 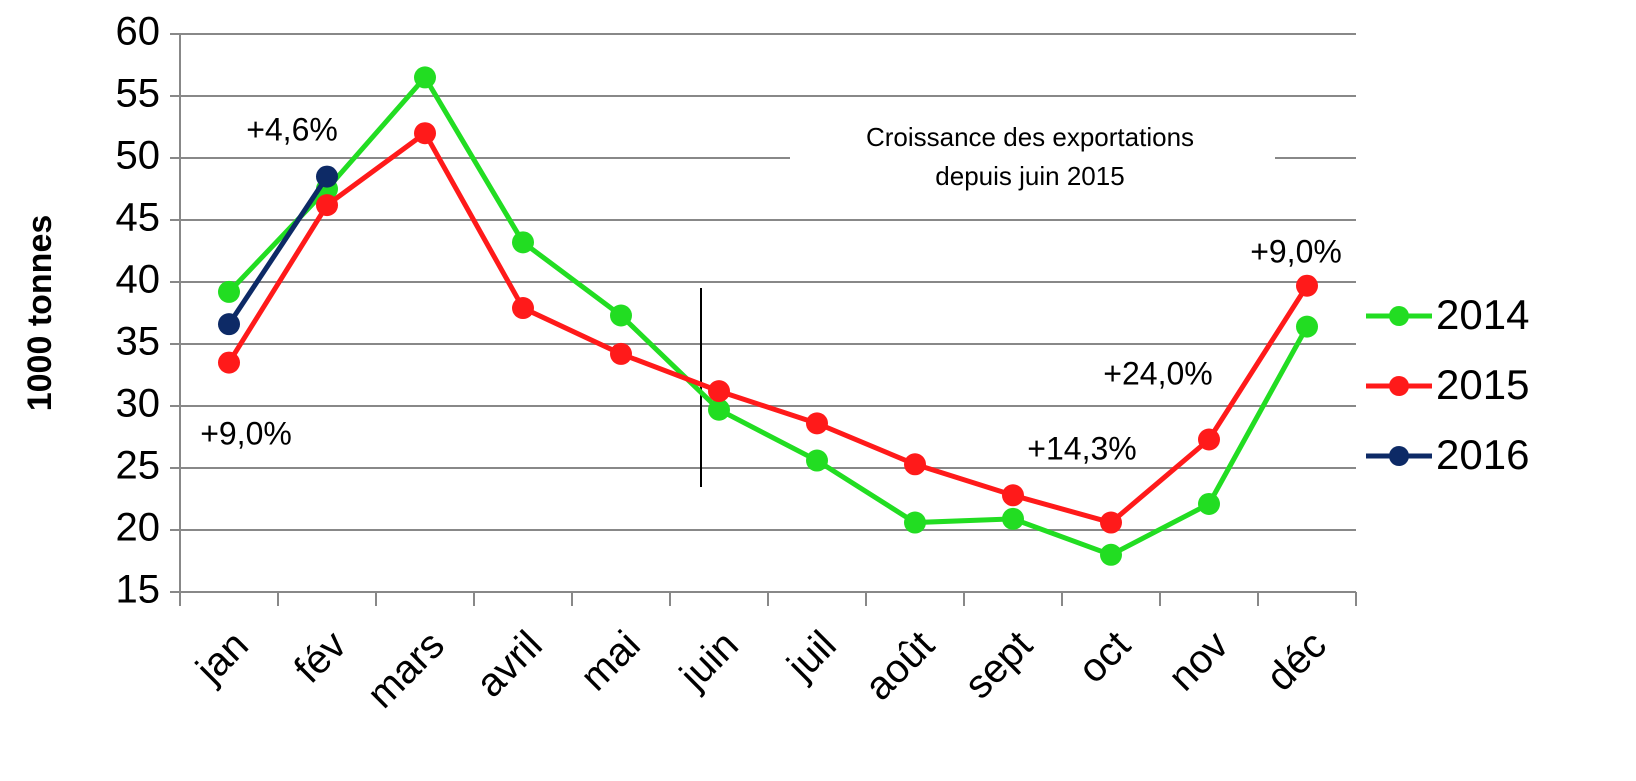 I want to click on x-tick-label: mai, so click(x=610, y=661).